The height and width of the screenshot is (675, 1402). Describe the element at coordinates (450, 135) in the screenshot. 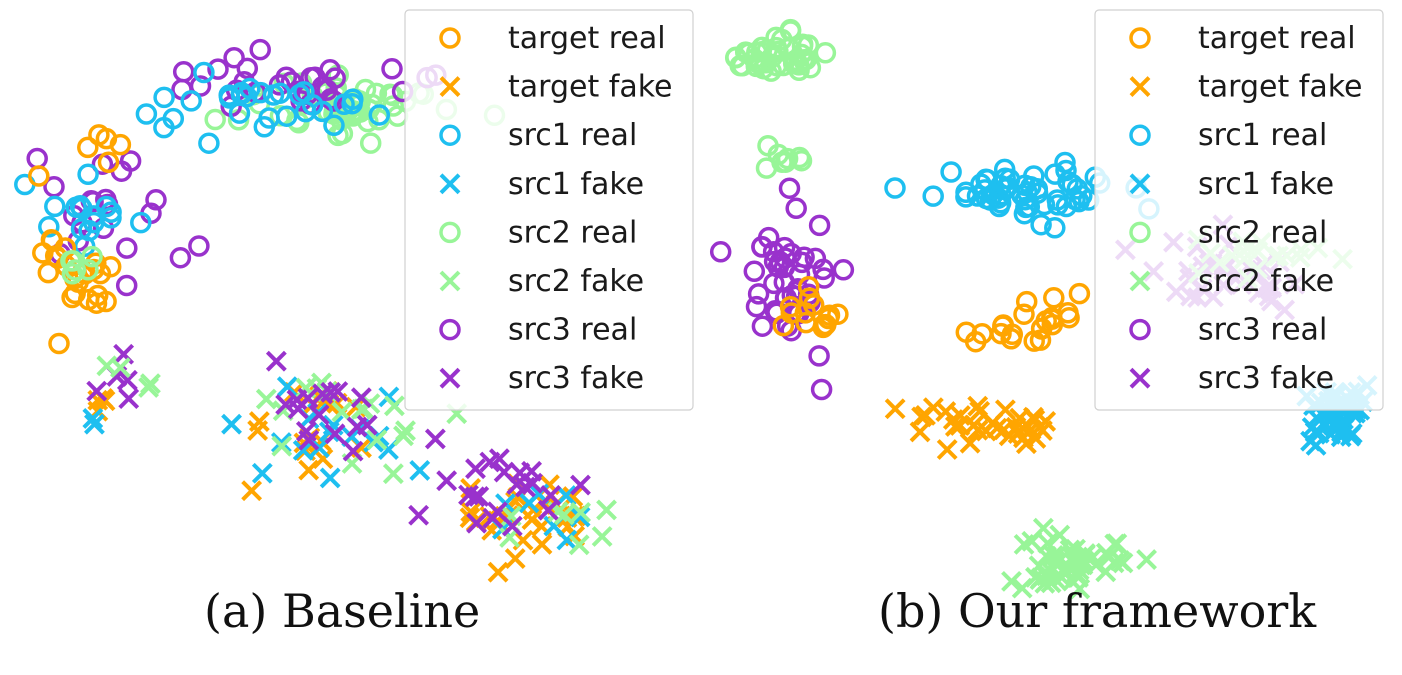

I see `legend-marker-src1-real` at that location.